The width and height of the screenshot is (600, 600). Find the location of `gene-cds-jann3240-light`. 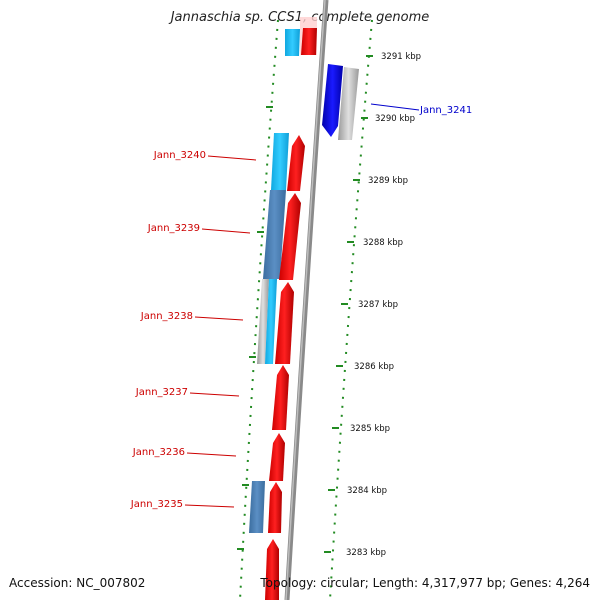

gene-cds-jann3240-light is located at coordinates (280, 161).